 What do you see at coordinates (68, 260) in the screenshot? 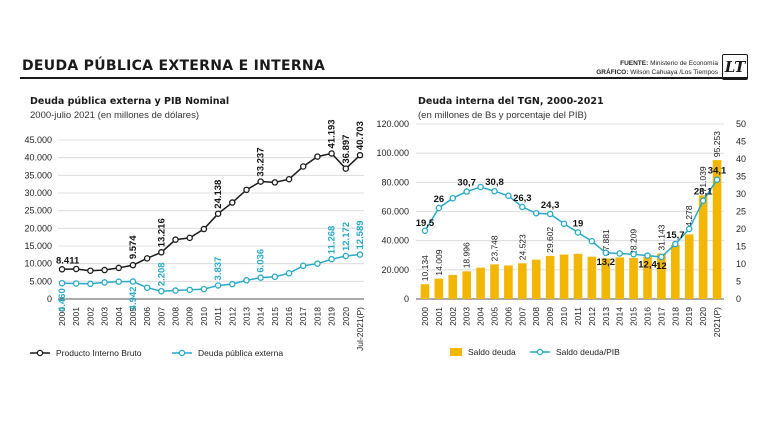
I see `chart1-gdp-data-label: 8.411` at bounding box center [68, 260].